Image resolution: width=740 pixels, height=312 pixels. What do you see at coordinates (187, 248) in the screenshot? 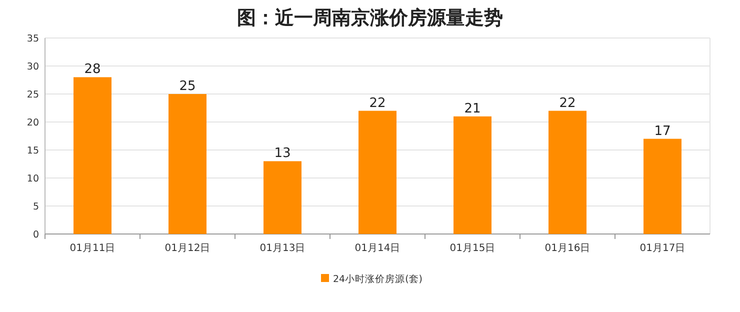
I see `x-tick-label: 01月12日` at bounding box center [187, 248].